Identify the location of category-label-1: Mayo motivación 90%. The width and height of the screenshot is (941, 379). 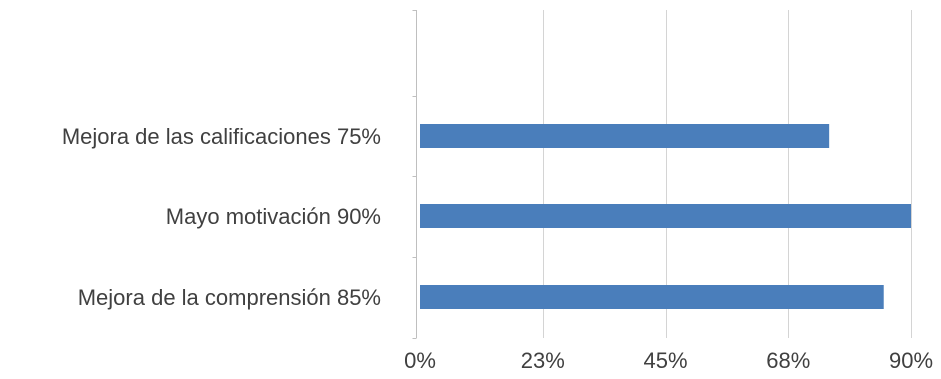
(273, 216).